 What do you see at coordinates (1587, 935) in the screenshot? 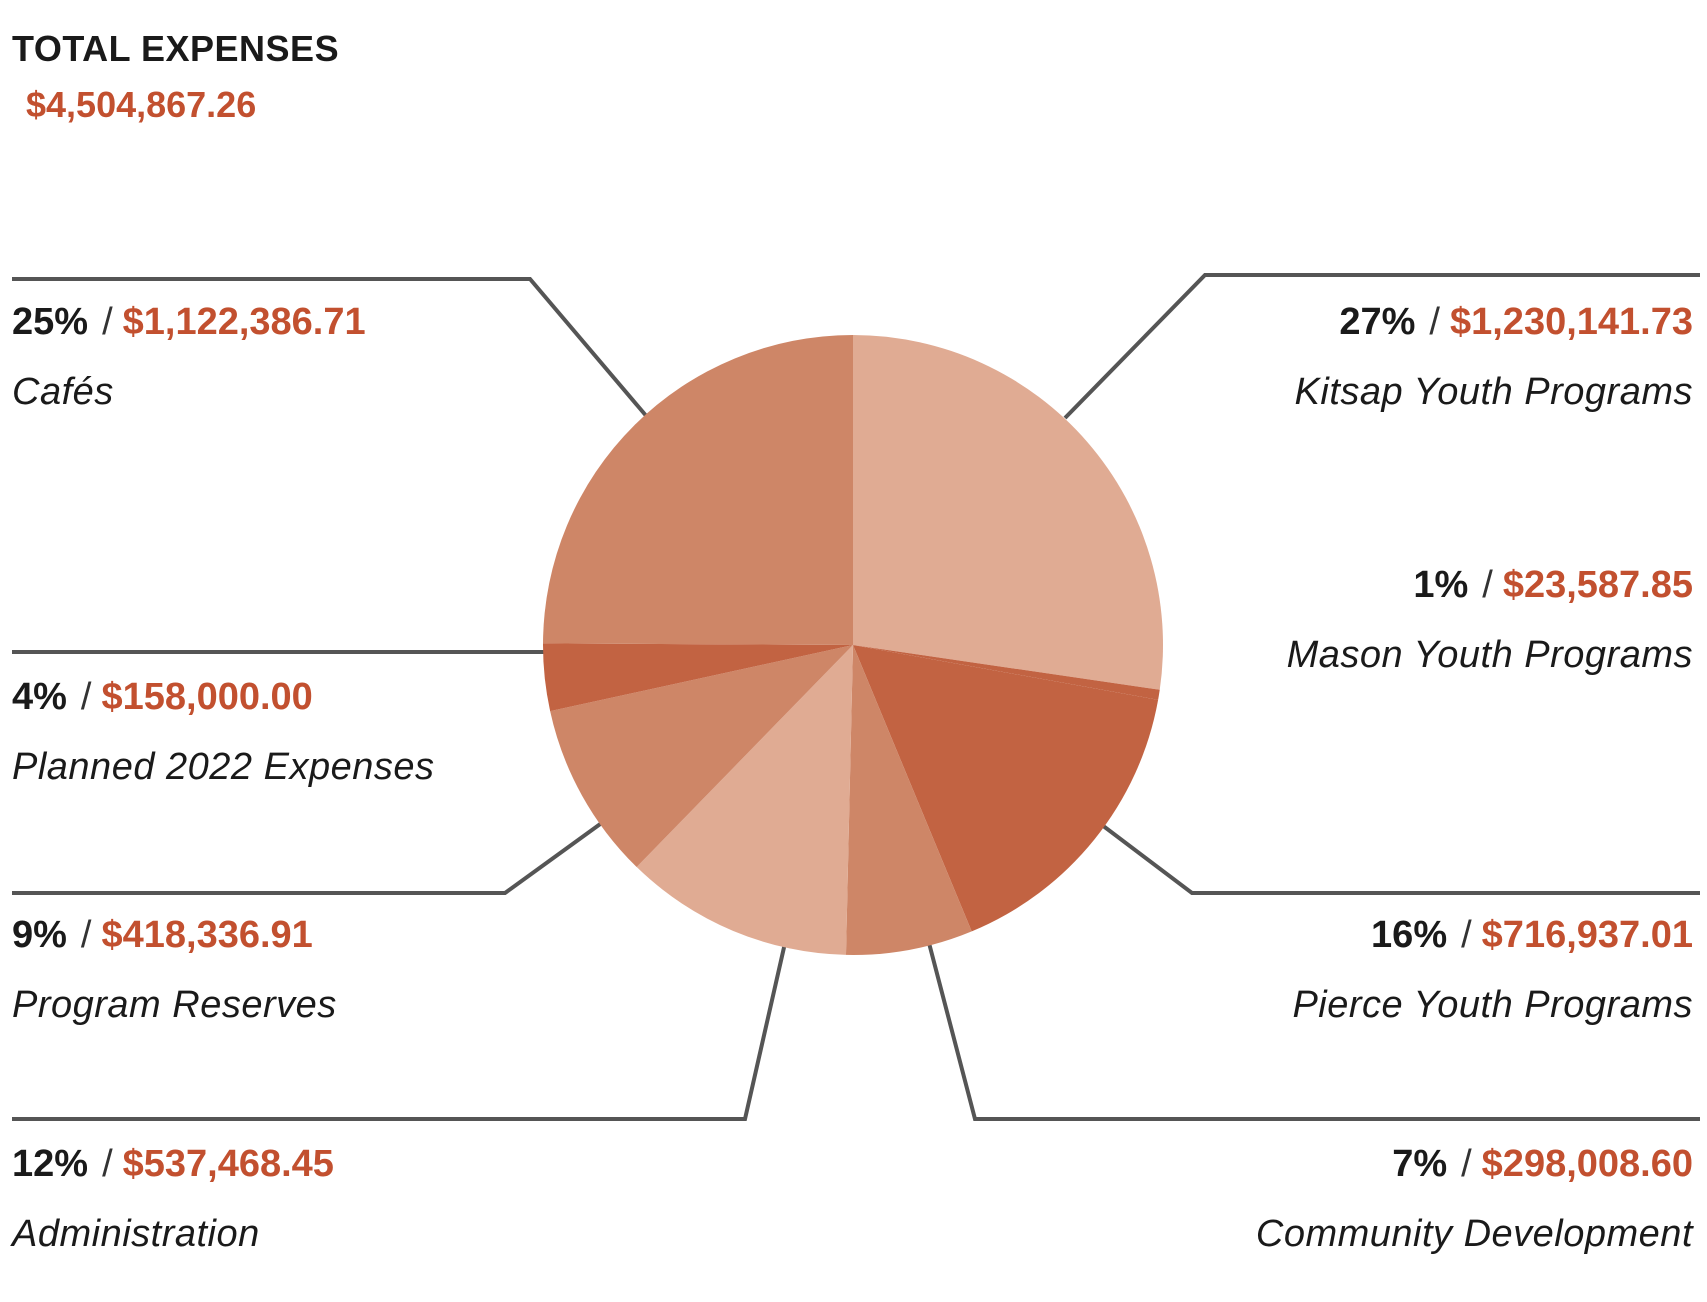
I see `amount-label: $716,937.01` at bounding box center [1587, 935].